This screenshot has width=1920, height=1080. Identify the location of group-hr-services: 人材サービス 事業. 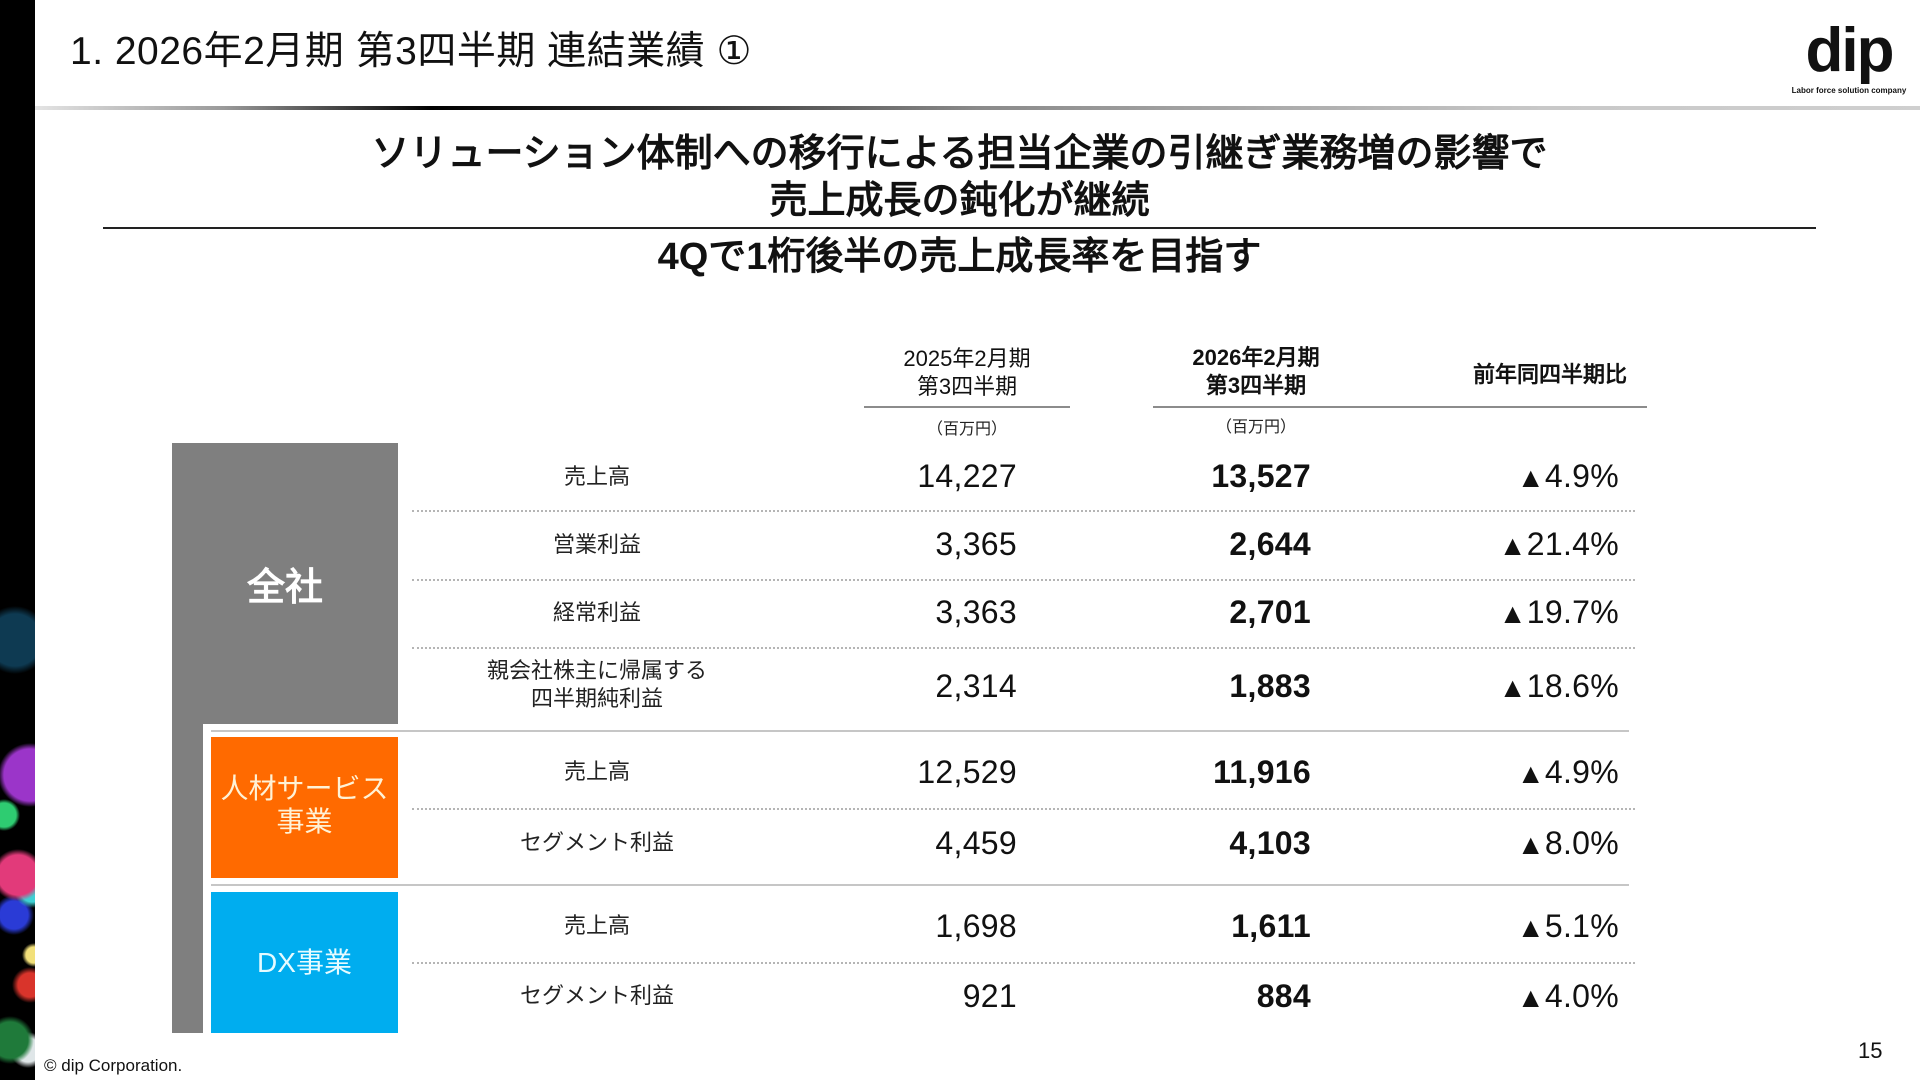
(304, 807).